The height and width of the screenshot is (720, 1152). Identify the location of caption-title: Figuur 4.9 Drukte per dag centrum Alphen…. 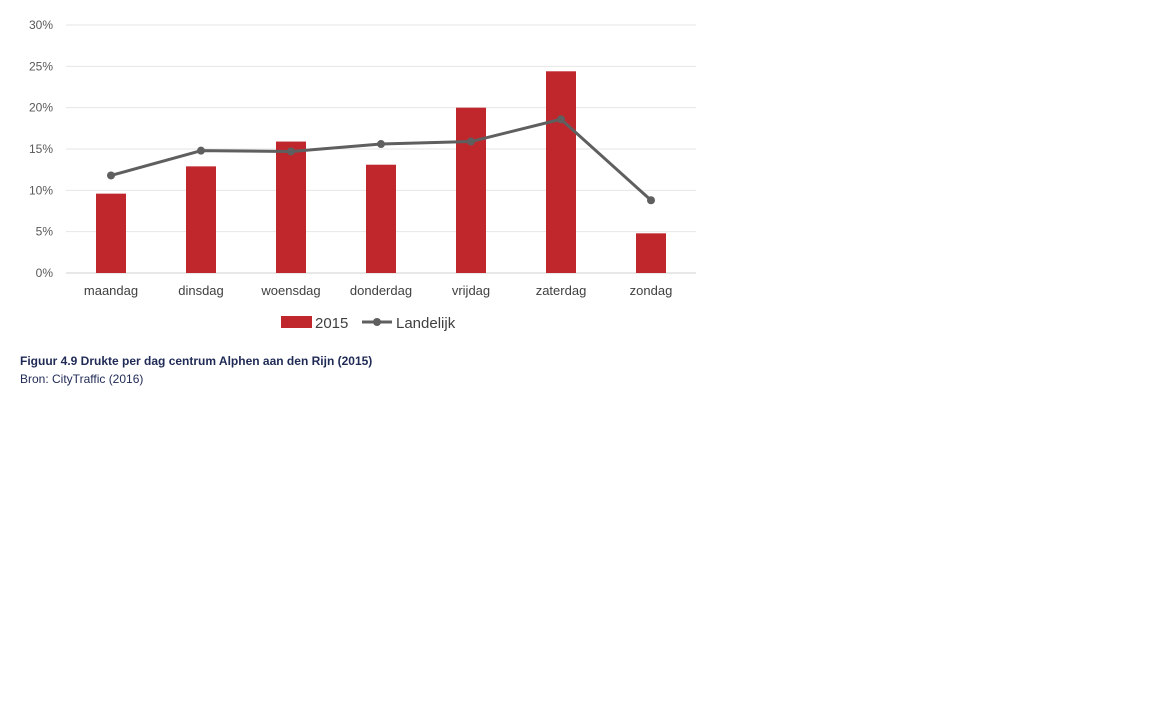
(196, 361).